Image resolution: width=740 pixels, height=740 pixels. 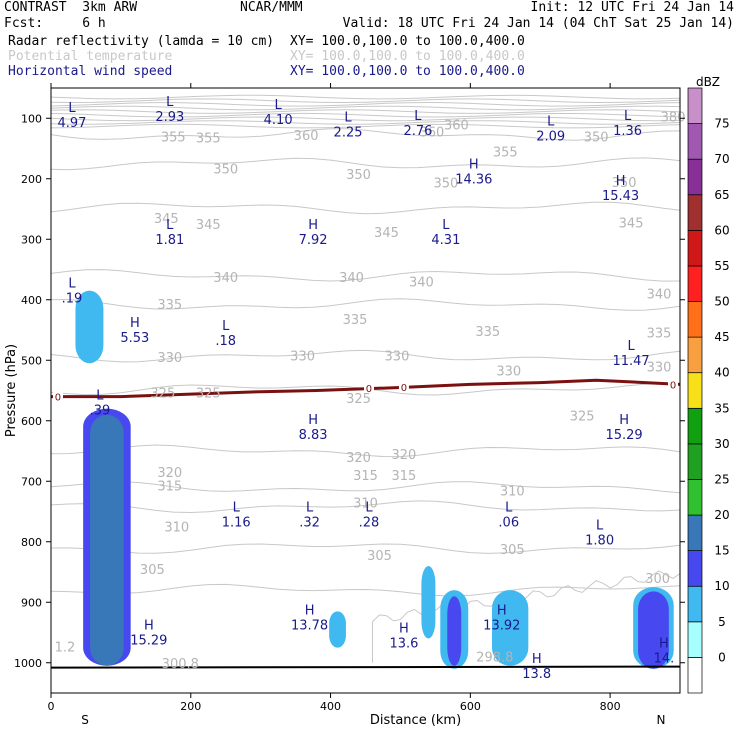 I want to click on y-tick-label: 600, so click(x=31, y=421).